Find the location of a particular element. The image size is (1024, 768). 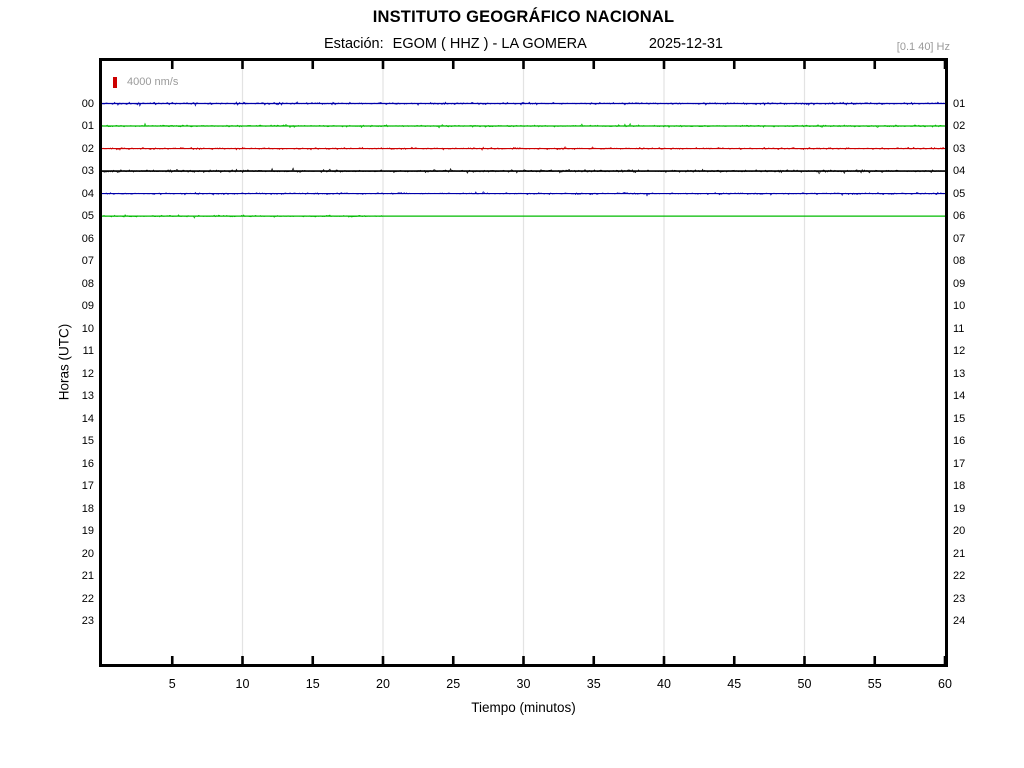

scale-value: 4000 nm/s is located at coordinates (153, 82).